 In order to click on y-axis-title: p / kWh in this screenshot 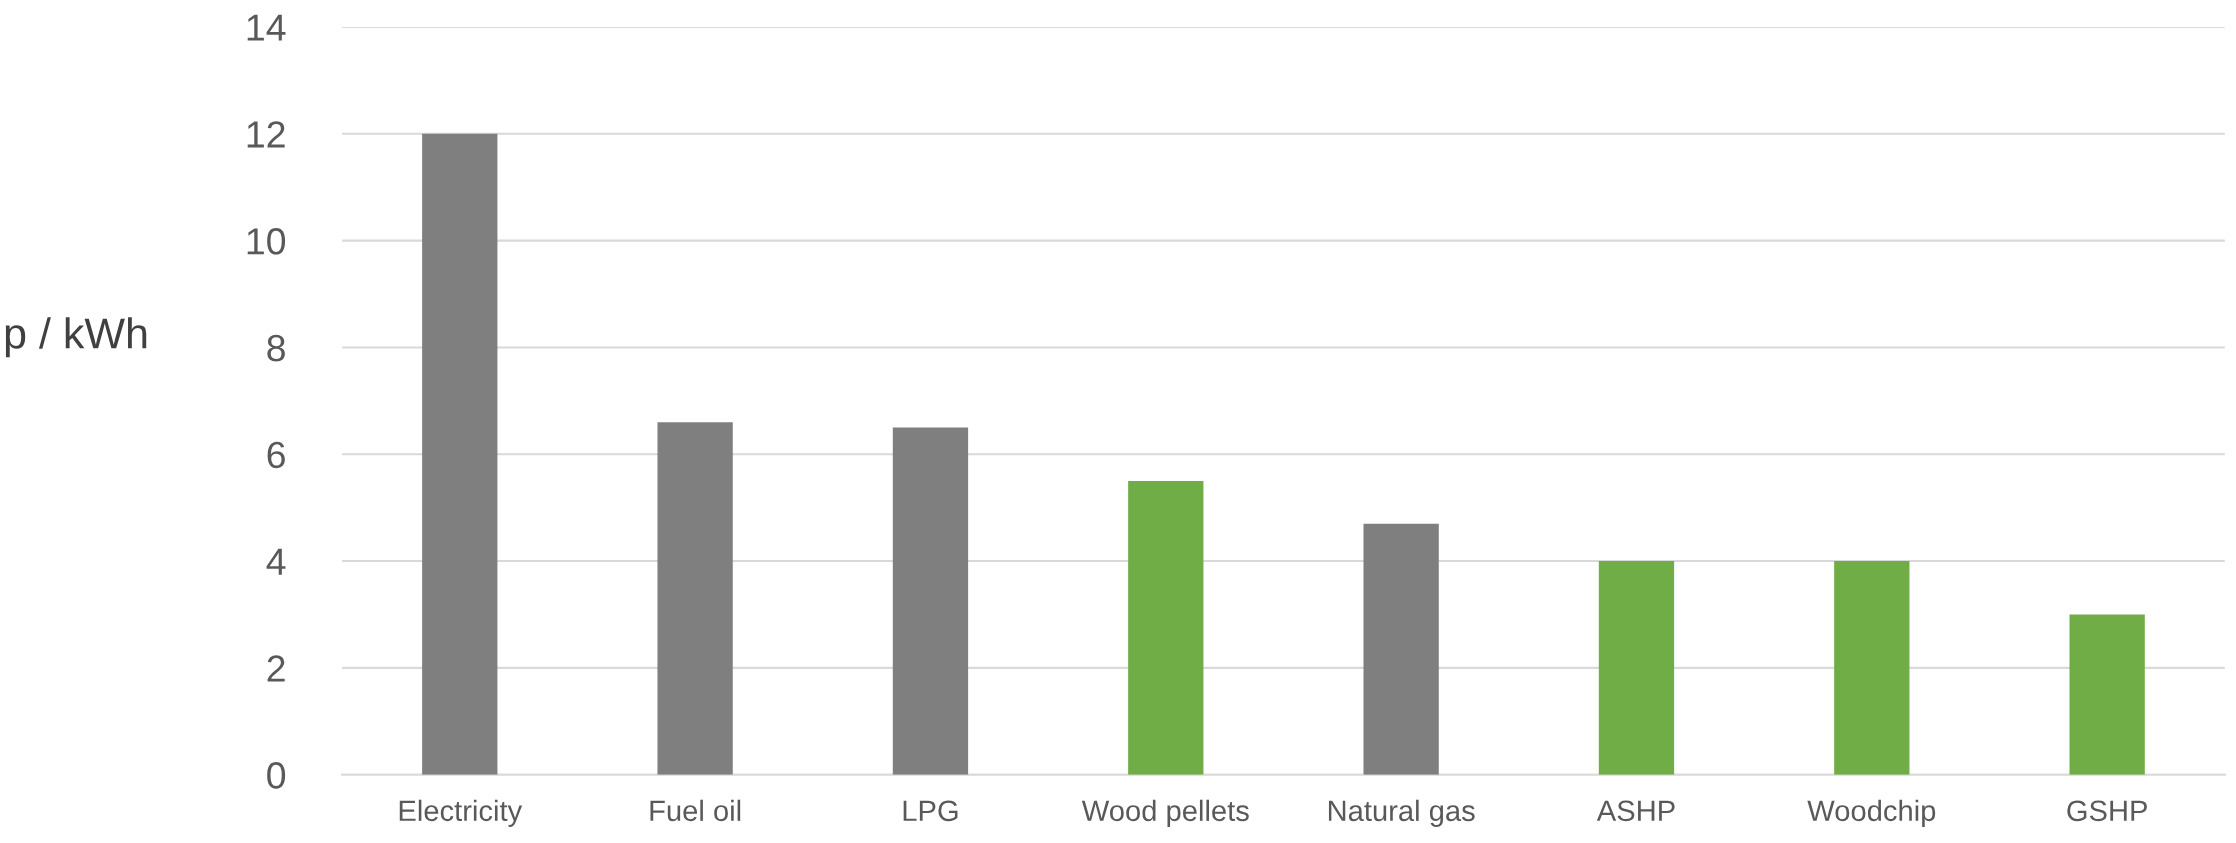, I will do `click(76, 337)`.